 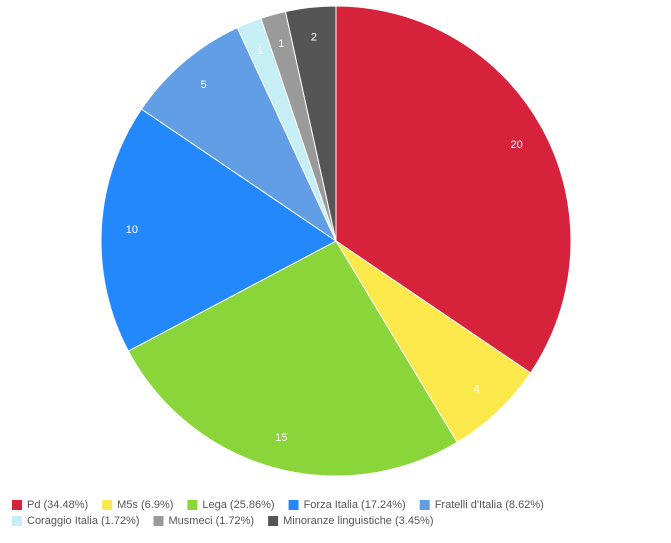 What do you see at coordinates (281, 438) in the screenshot?
I see `data-label: 15` at bounding box center [281, 438].